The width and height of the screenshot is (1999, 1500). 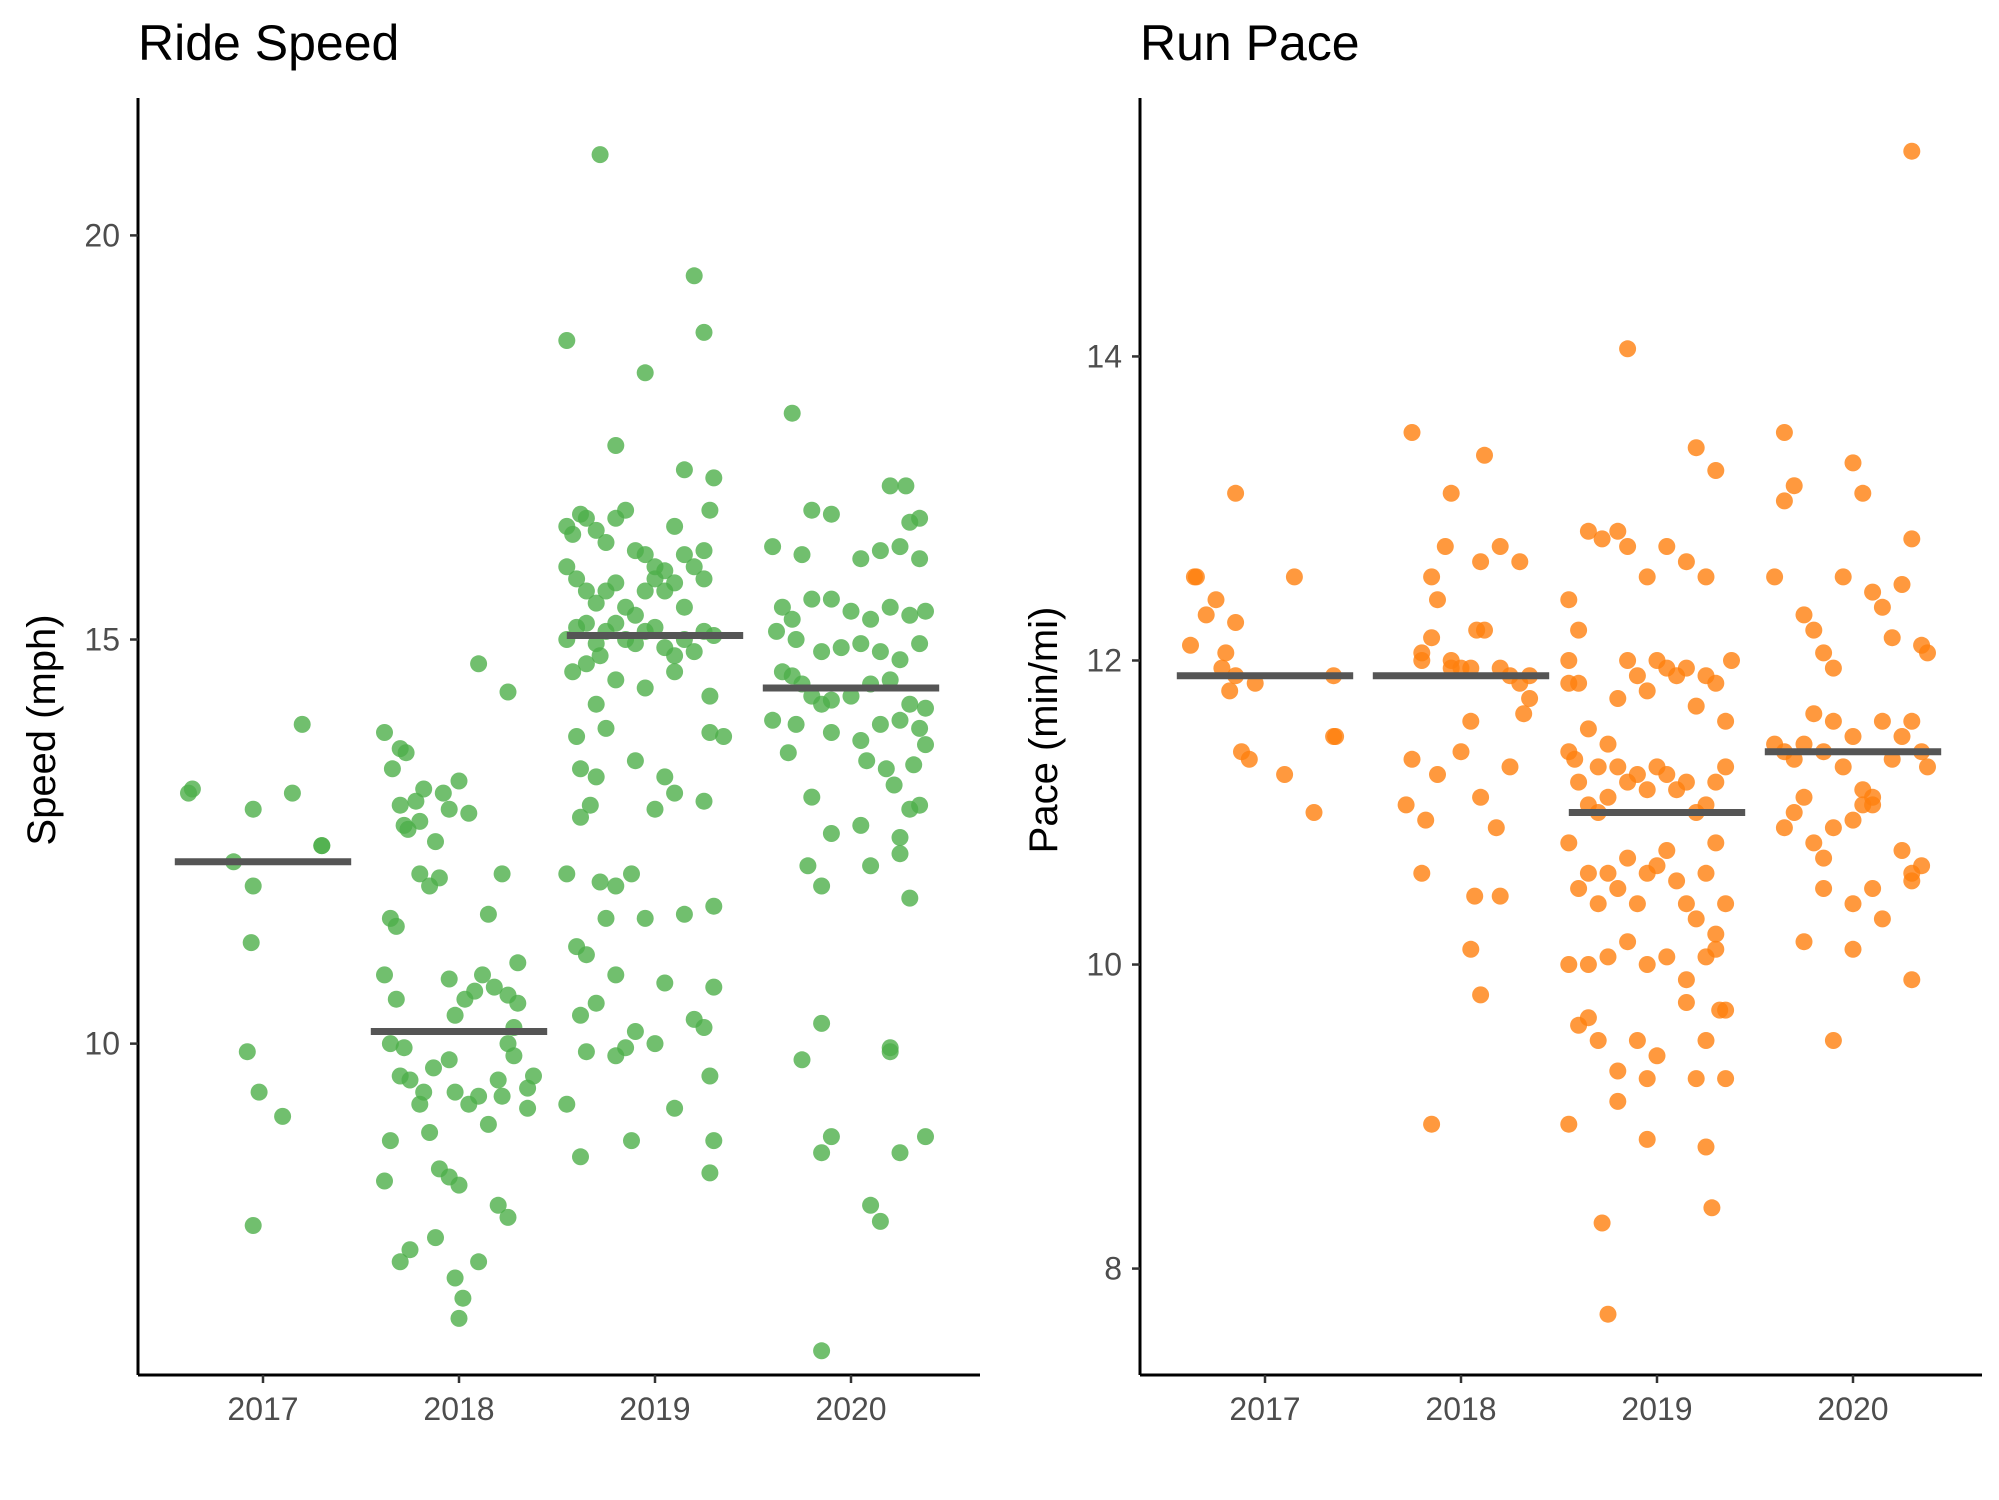 I want to click on x-tick-label: 2017, so click(x=1264, y=1409).